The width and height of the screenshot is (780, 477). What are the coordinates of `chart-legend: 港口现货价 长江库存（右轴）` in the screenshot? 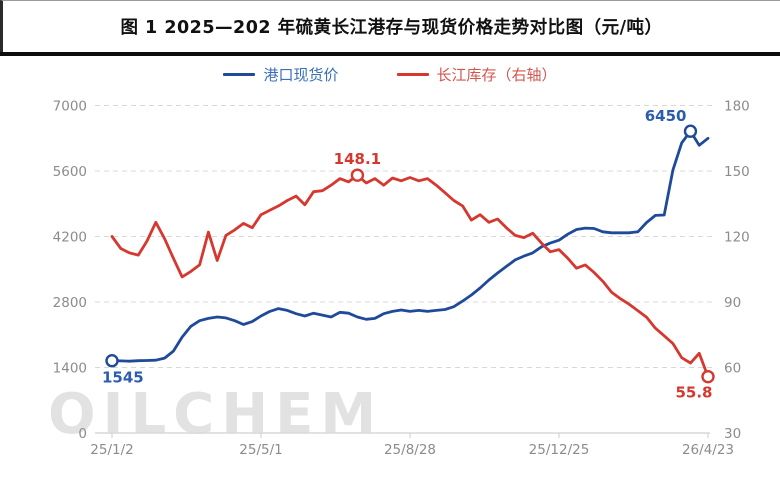 It's located at (390, 74).